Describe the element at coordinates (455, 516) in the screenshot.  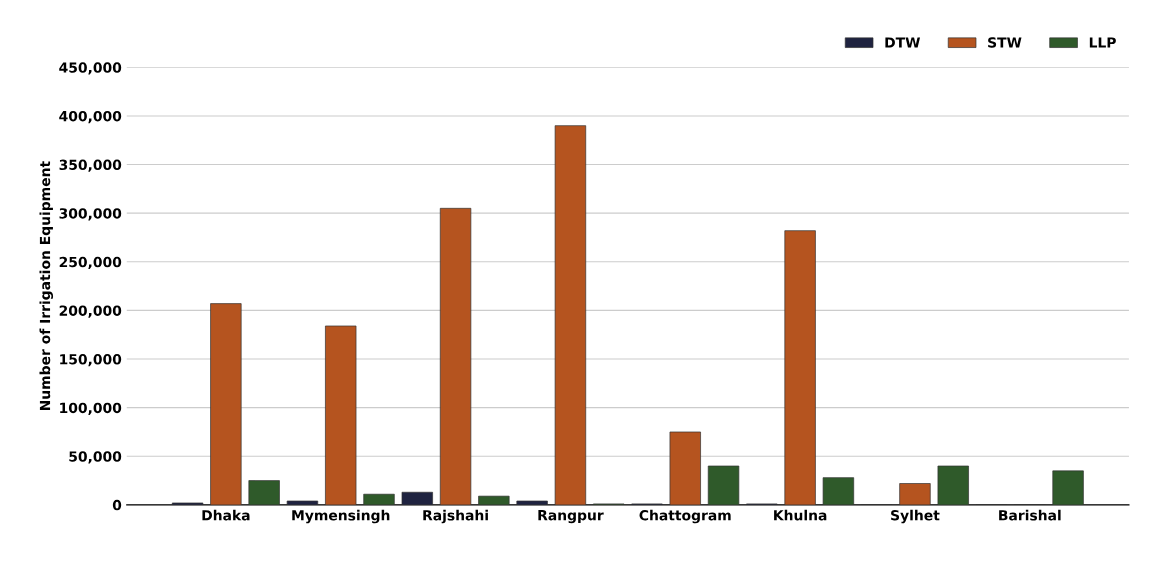
I see `x-tick-label: Rajshahi` at that location.